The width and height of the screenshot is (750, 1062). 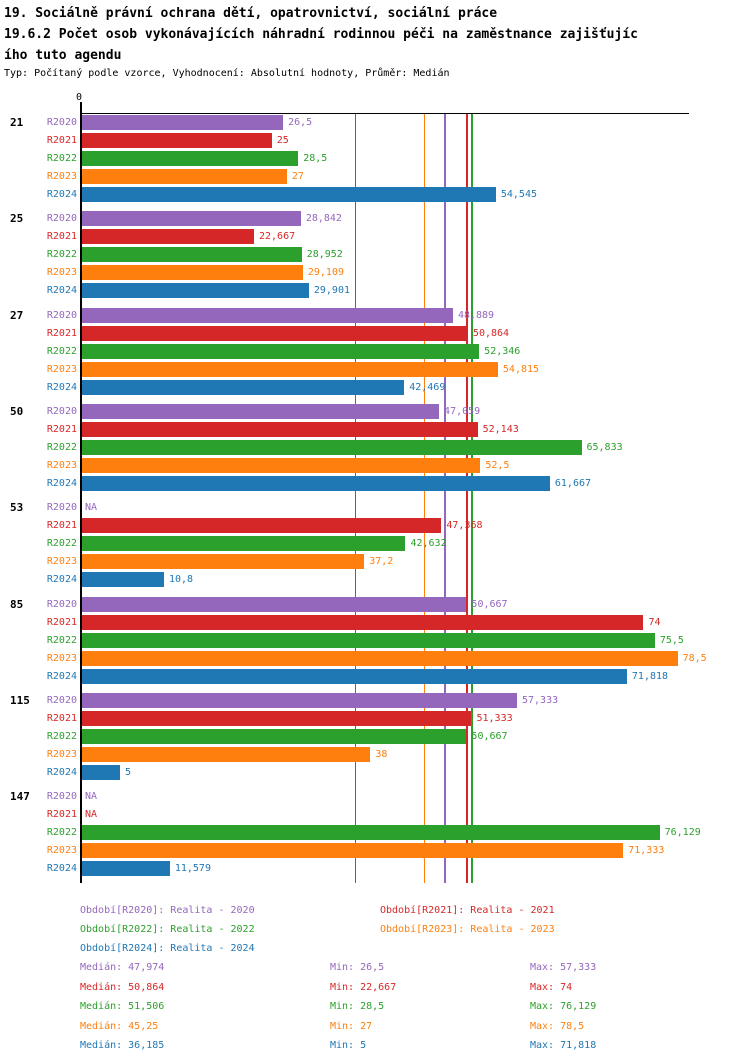 What do you see at coordinates (467, 498) in the screenshot?
I see `median-line-r2021` at bounding box center [467, 498].